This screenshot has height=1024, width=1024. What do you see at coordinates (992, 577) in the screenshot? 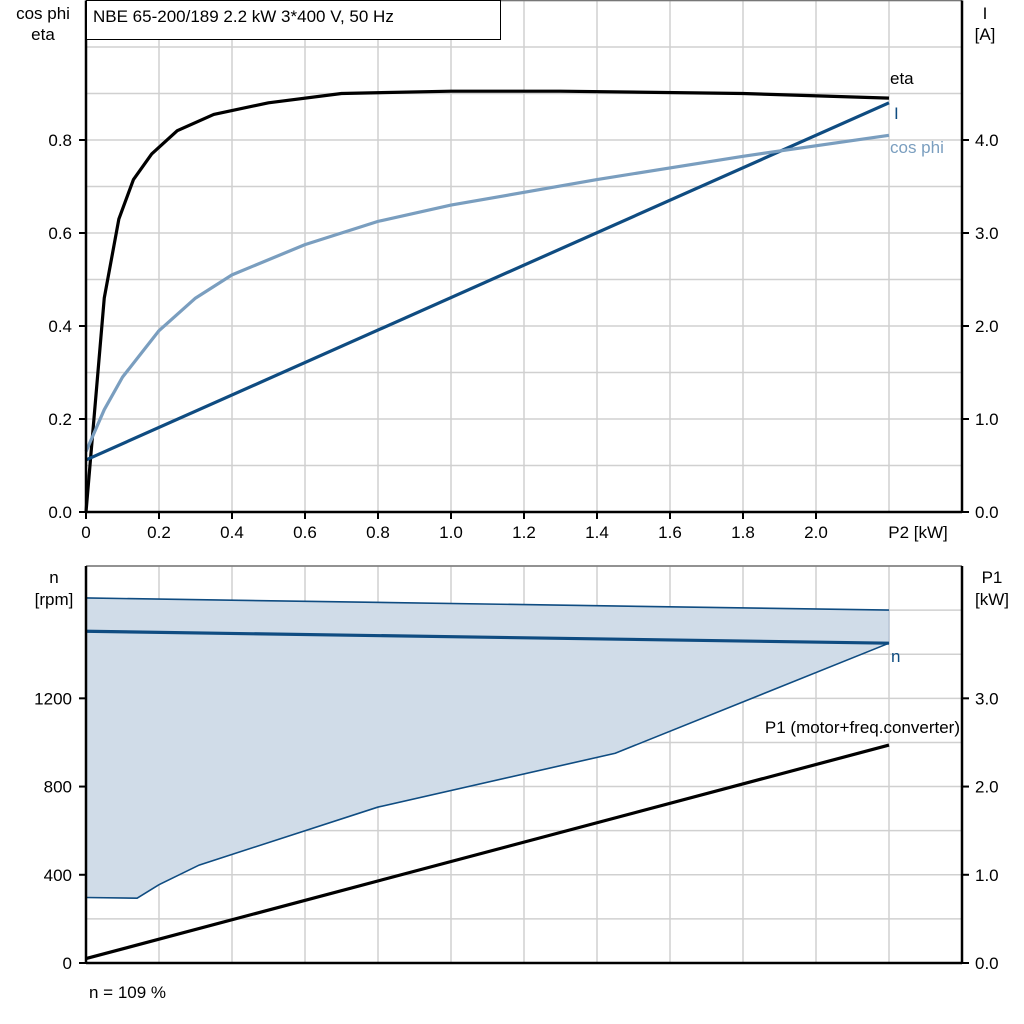
I see `y2-axis-label-bottom-line1: P1` at bounding box center [992, 577].